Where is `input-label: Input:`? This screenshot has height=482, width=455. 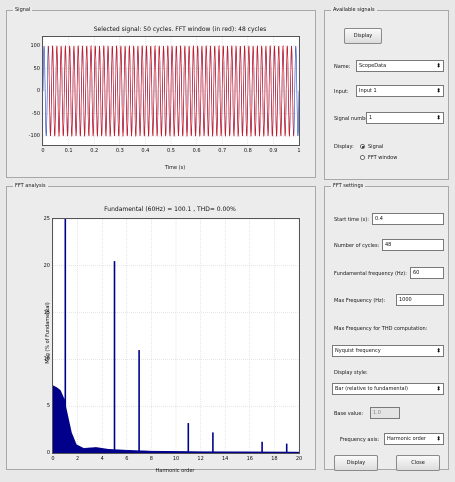 input-label: Input: is located at coordinates (341, 92).